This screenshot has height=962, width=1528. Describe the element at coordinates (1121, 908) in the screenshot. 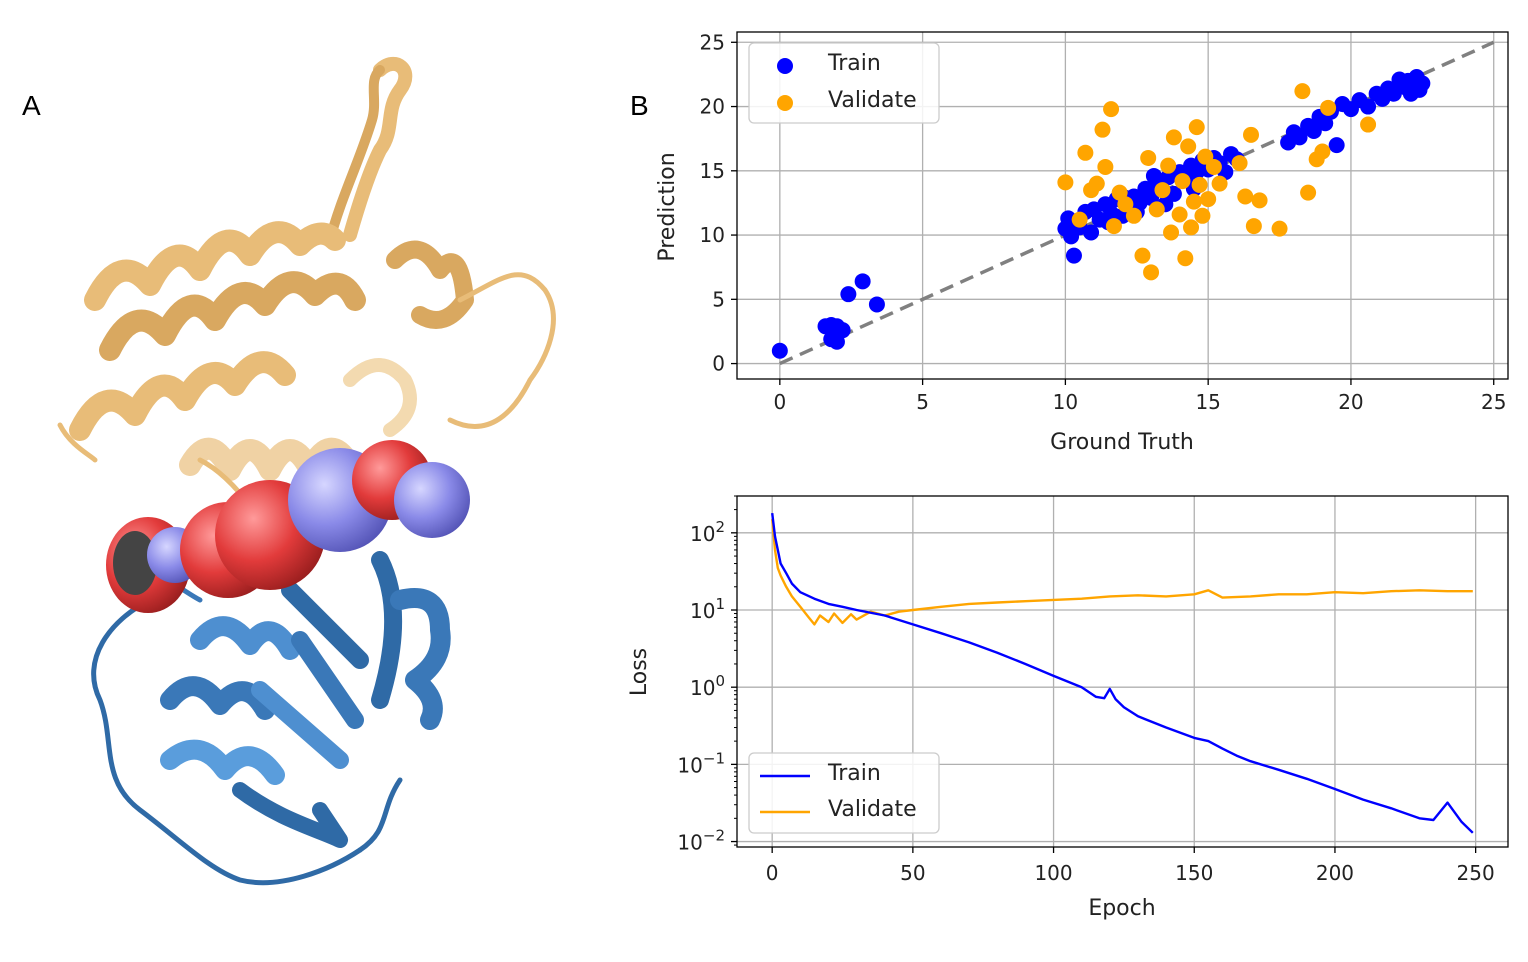

I see `loss-x-axis-label: Epoch` at that location.